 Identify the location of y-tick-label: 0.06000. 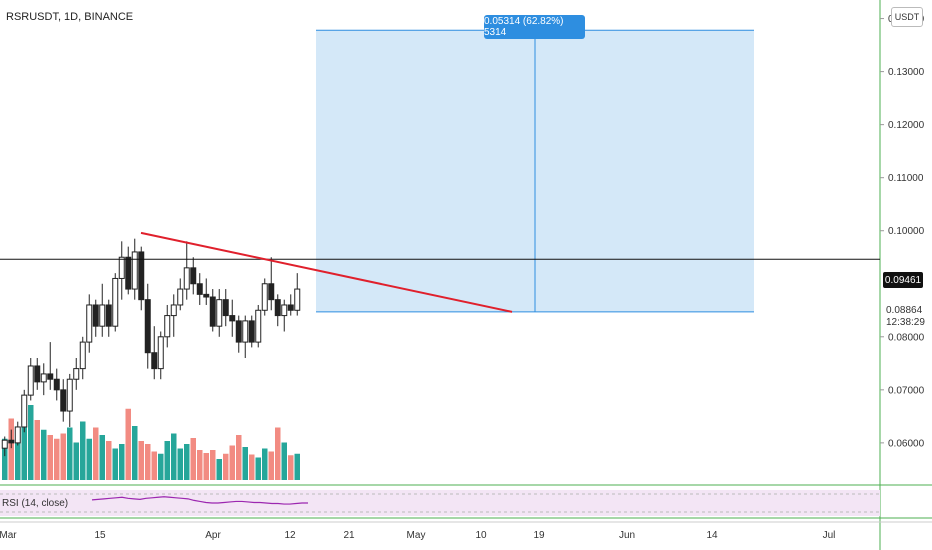
(906, 443).